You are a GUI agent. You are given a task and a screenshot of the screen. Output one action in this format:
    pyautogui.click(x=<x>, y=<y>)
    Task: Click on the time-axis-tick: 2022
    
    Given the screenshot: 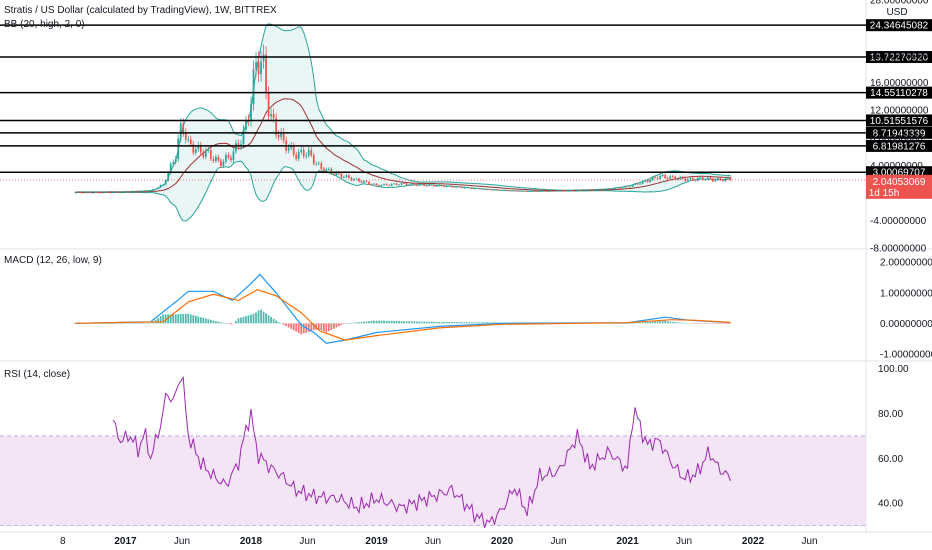 What is the action you would take?
    pyautogui.click(x=753, y=541)
    